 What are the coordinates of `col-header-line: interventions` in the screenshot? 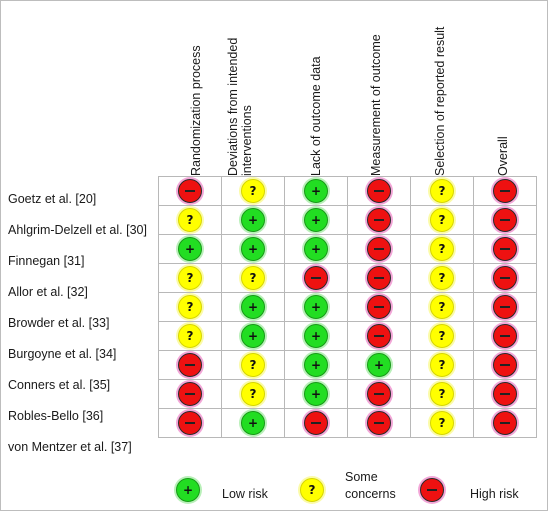 It's located at (247, 140).